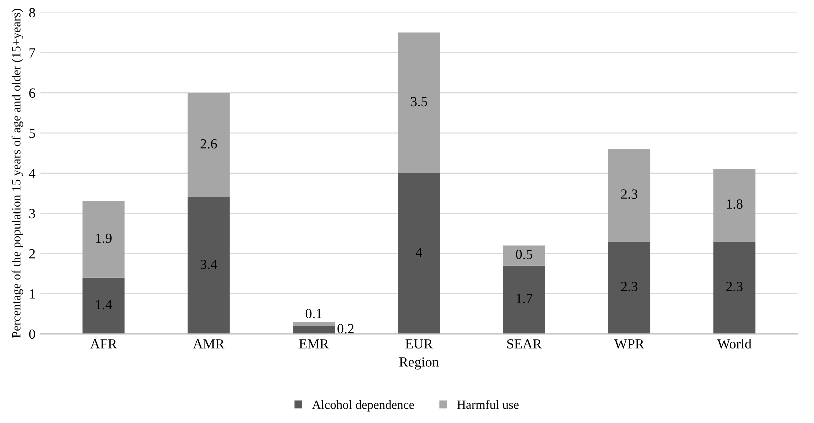 This screenshot has width=814, height=423. Describe the element at coordinates (33, 254) in the screenshot. I see `y-tick-label: 2` at that location.